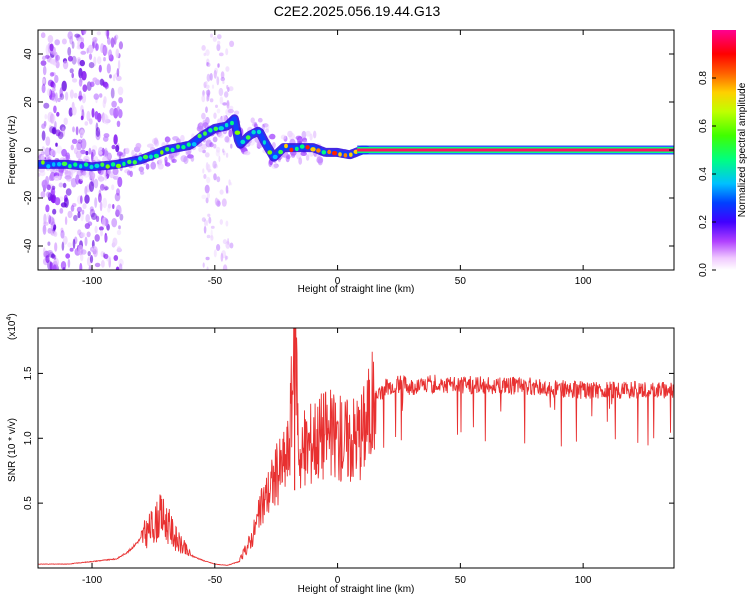 The height and width of the screenshot is (600, 750). Describe the element at coordinates (9, 319) in the screenshot. I see `snr-multiplier-exp: 4` at that location.